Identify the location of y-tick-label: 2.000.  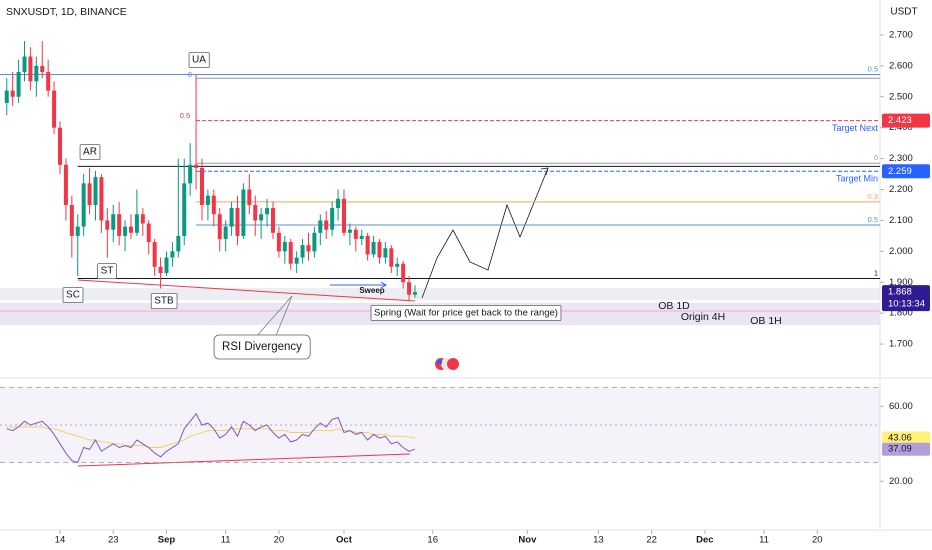
(901, 251).